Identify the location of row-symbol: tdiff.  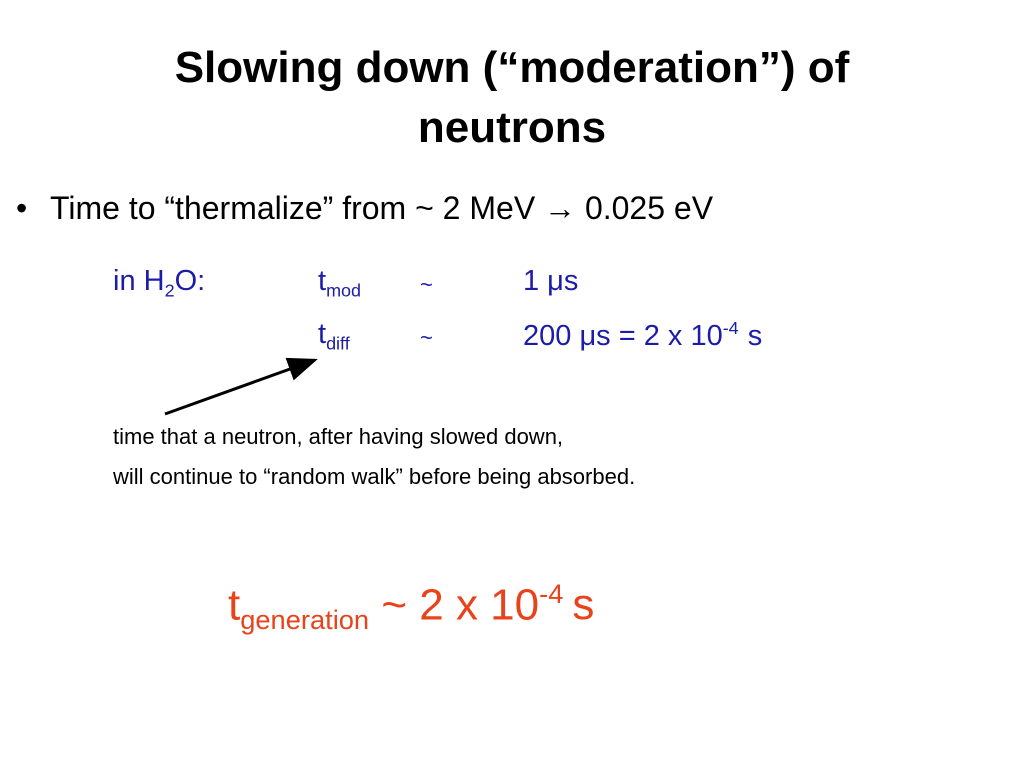
(334, 336).